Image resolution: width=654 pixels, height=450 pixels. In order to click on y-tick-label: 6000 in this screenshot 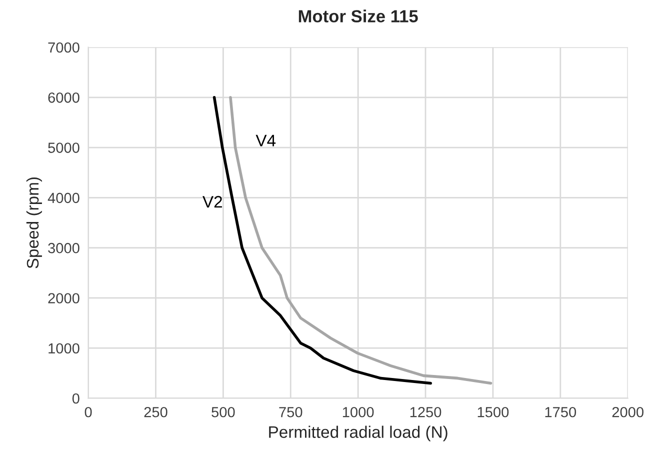, I will do `click(64, 97)`.